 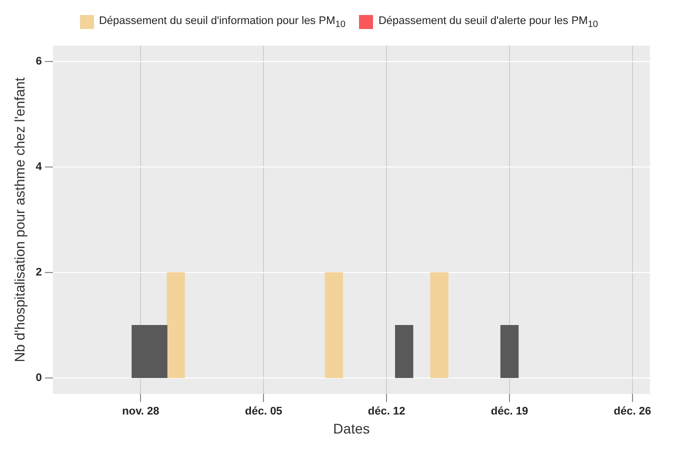 I want to click on x-tick-label: déc. 05, so click(x=263, y=412).